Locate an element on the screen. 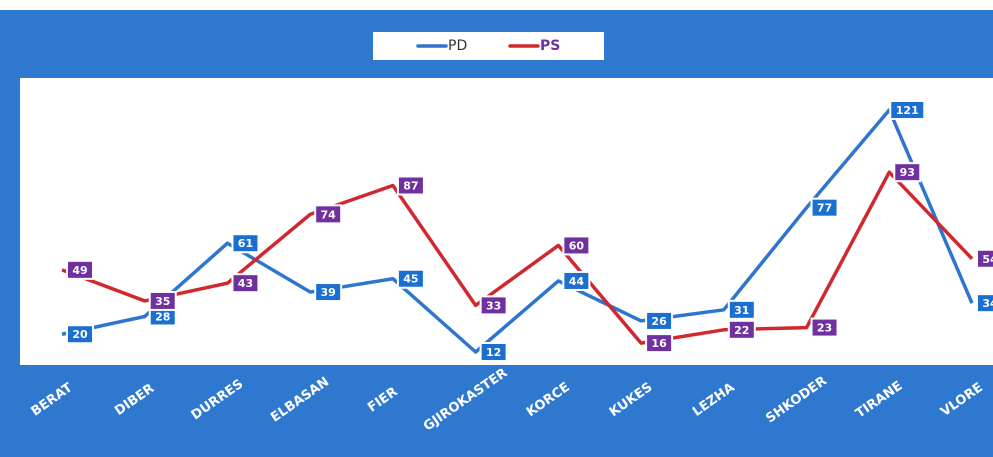 The image size is (993, 457). data-label: 61 is located at coordinates (245, 243).